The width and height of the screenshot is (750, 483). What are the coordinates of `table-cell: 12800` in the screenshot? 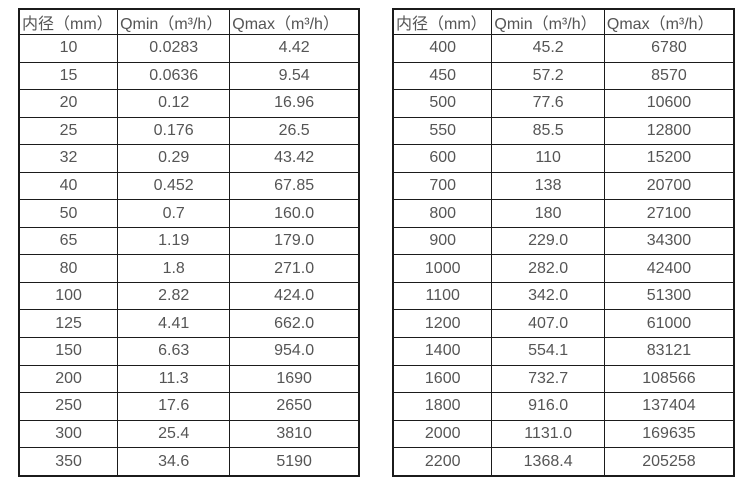 It's located at (669, 131).